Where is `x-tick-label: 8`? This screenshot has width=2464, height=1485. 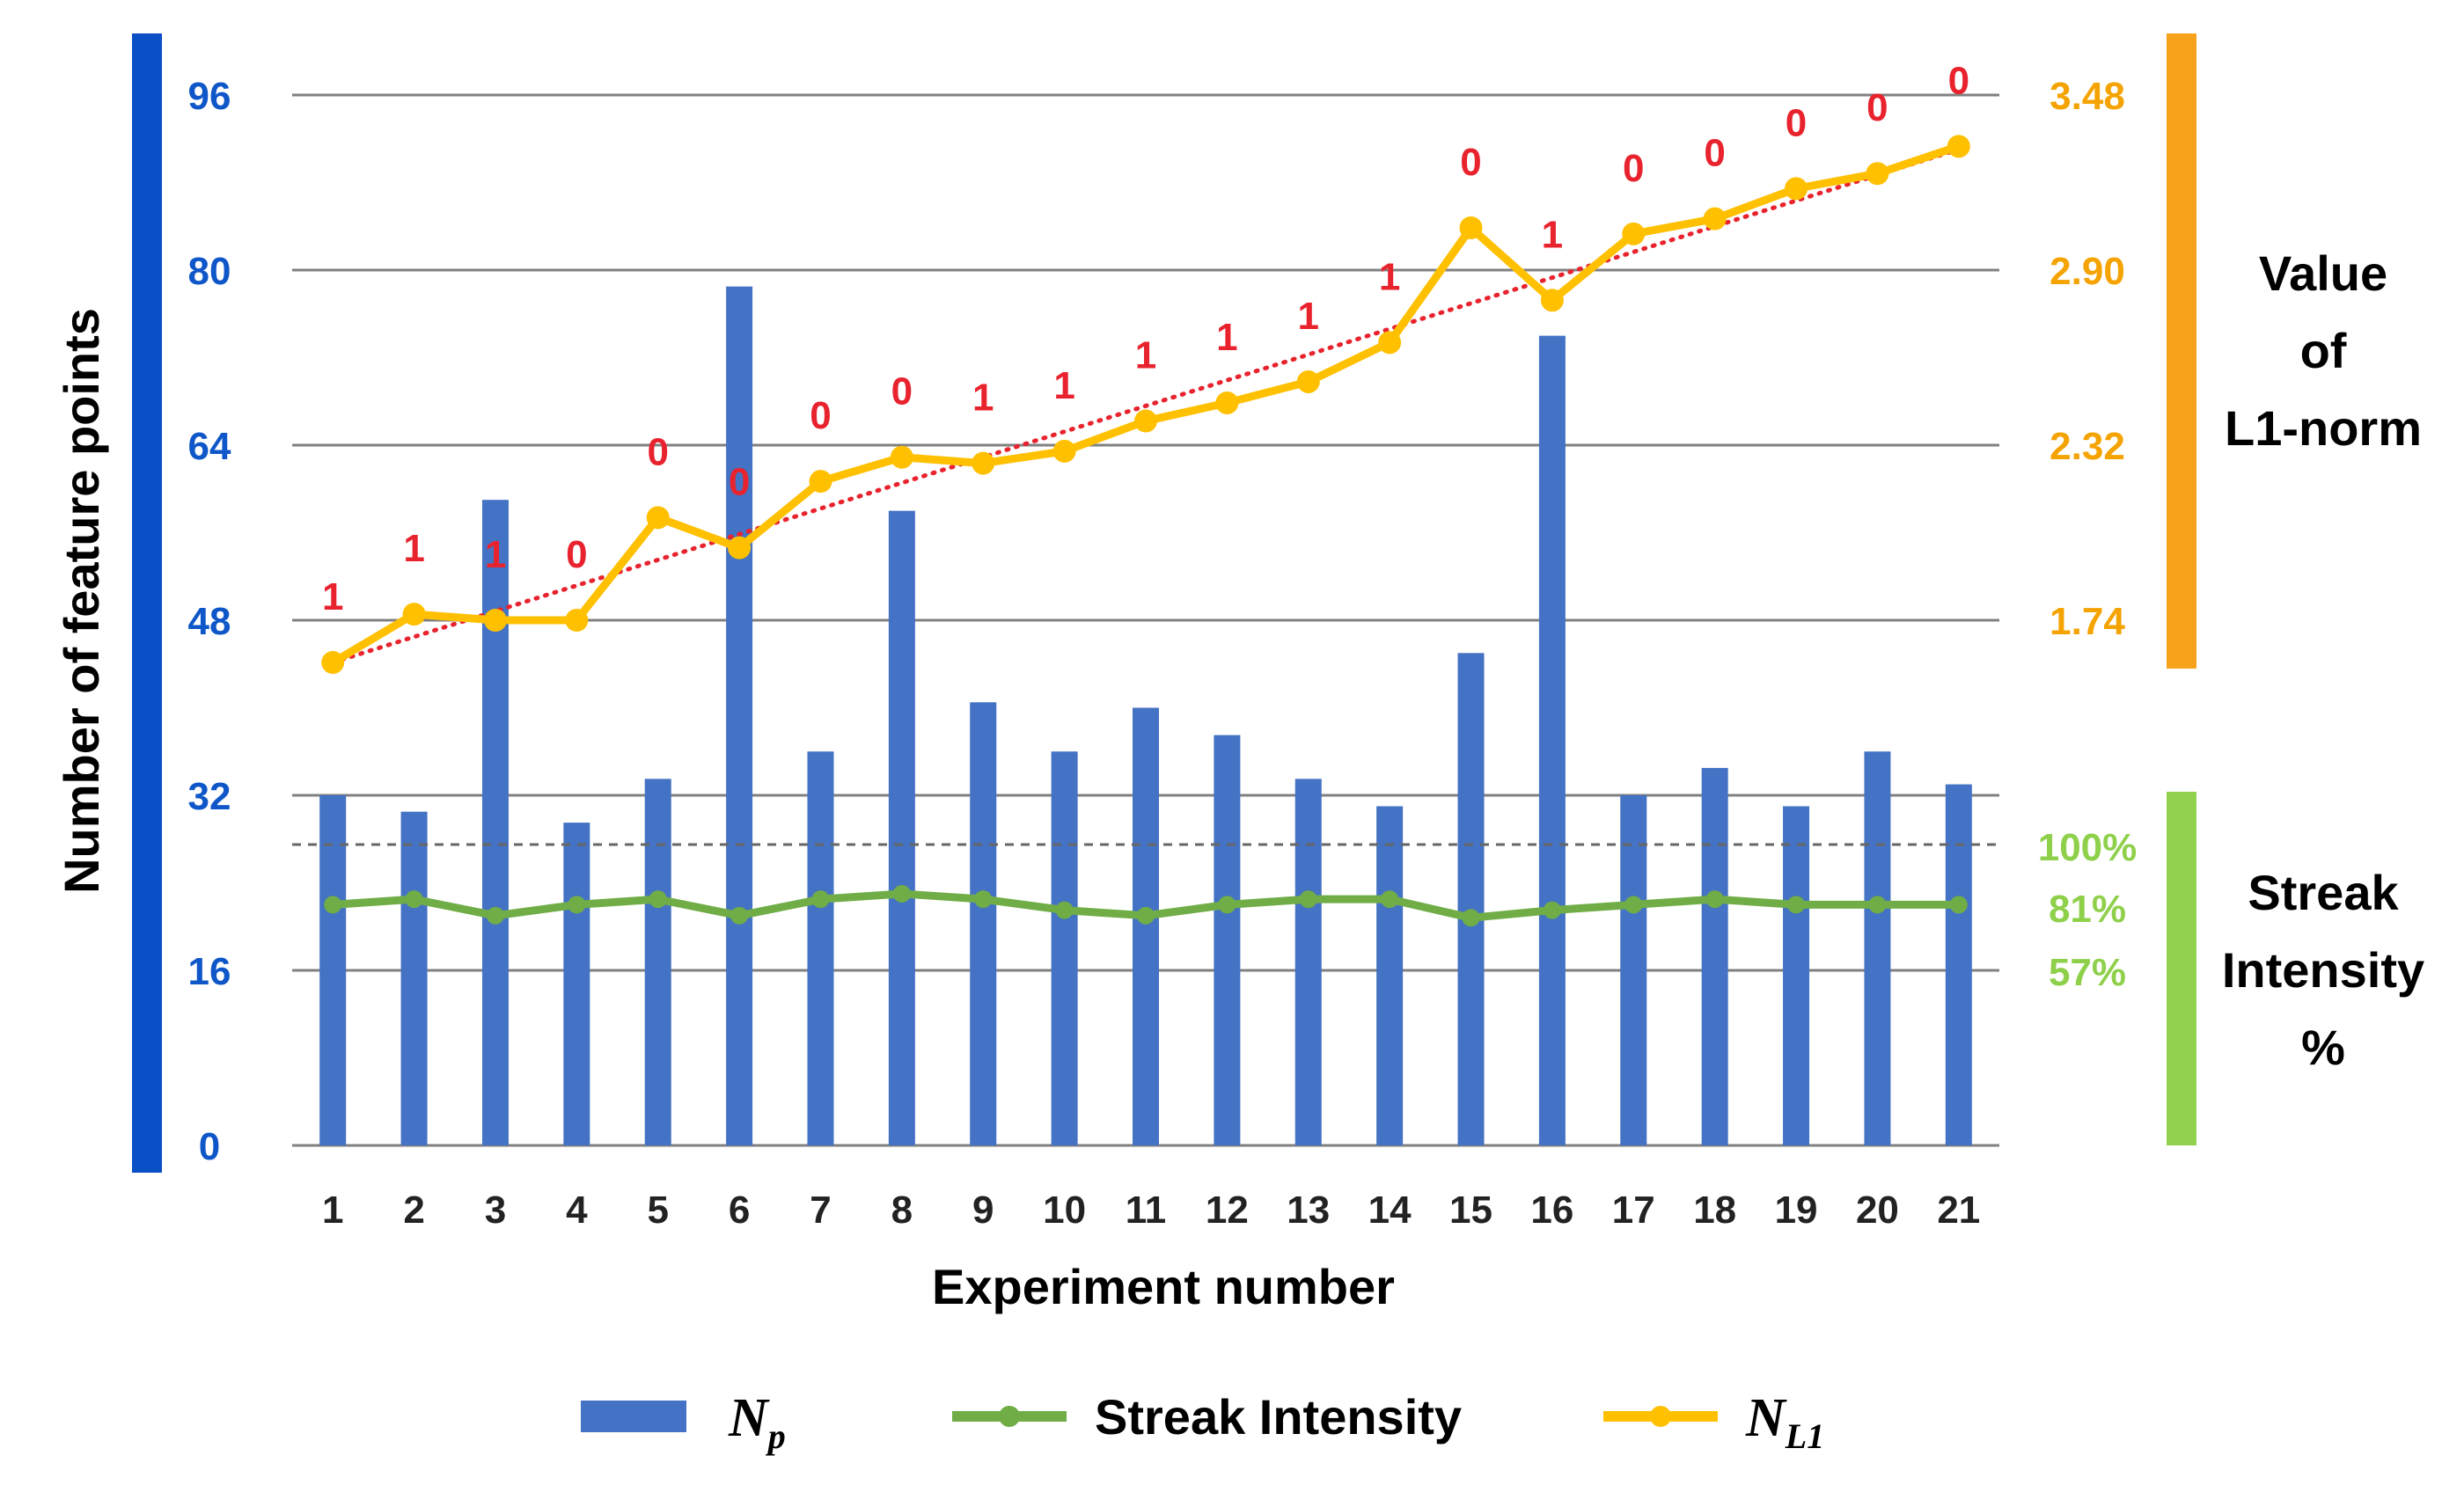 x-tick-label: 8 is located at coordinates (902, 1210).